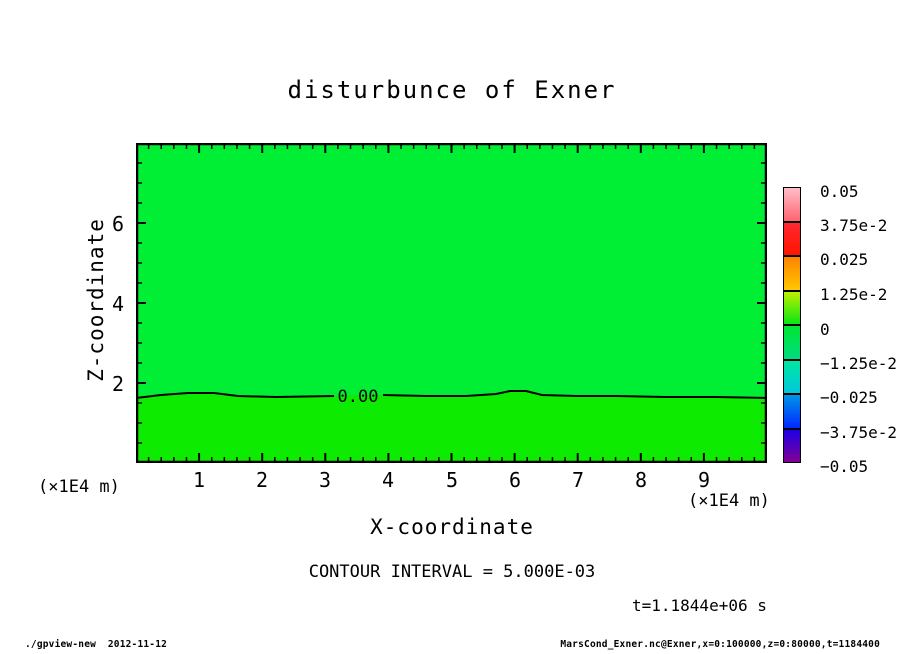 This screenshot has height=654, width=904. I want to click on zero-contour-line-right, so click(575, 394).